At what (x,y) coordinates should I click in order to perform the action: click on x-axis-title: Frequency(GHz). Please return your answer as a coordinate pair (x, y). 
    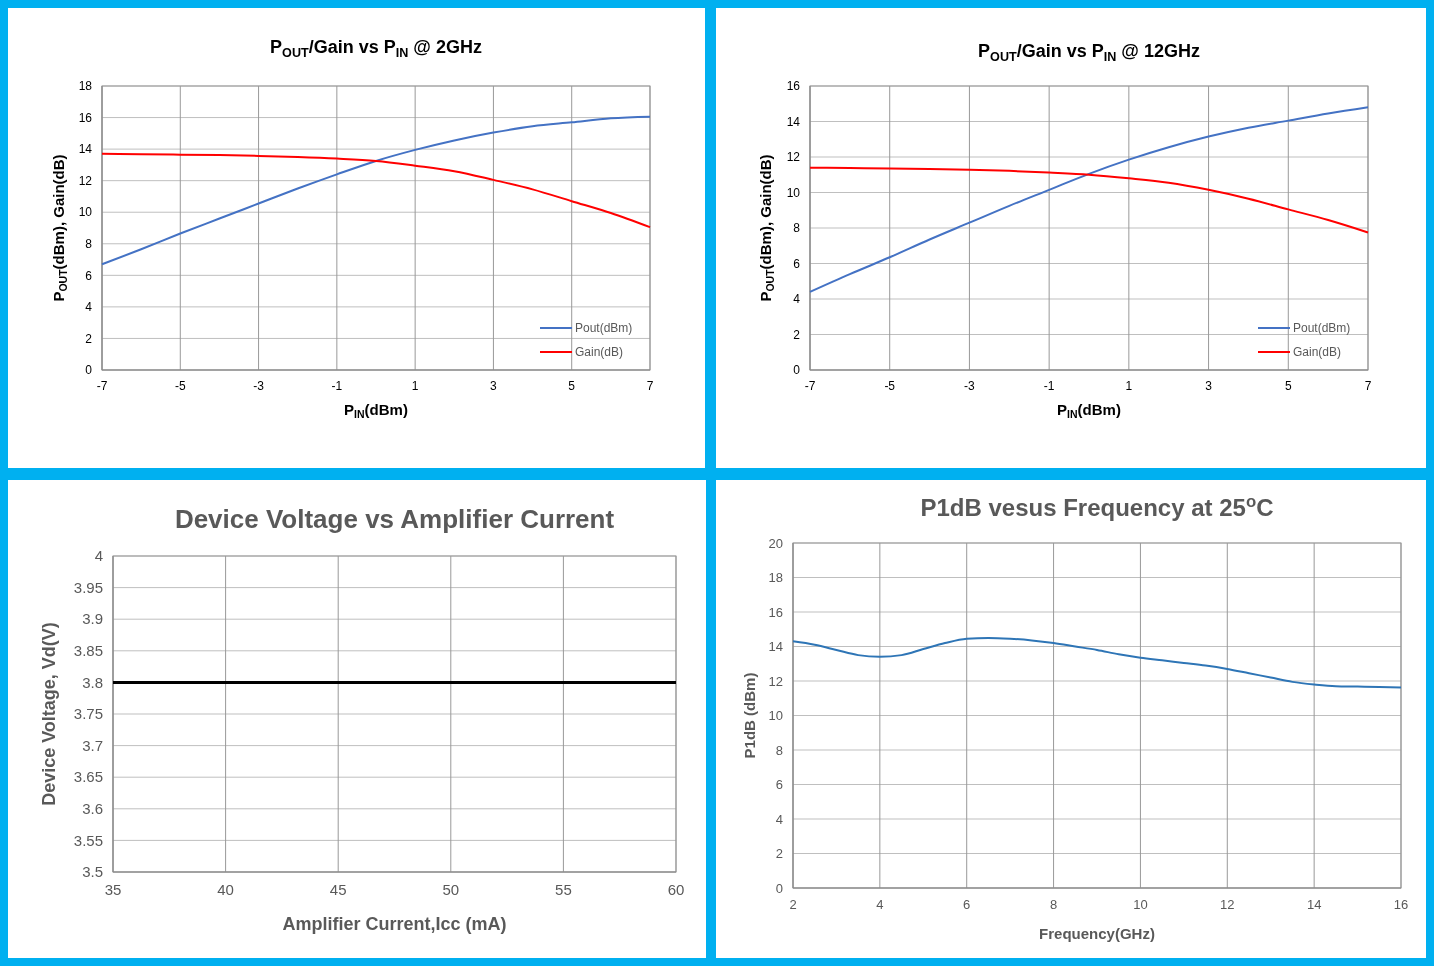
    Looking at the image, I should click on (1097, 933).